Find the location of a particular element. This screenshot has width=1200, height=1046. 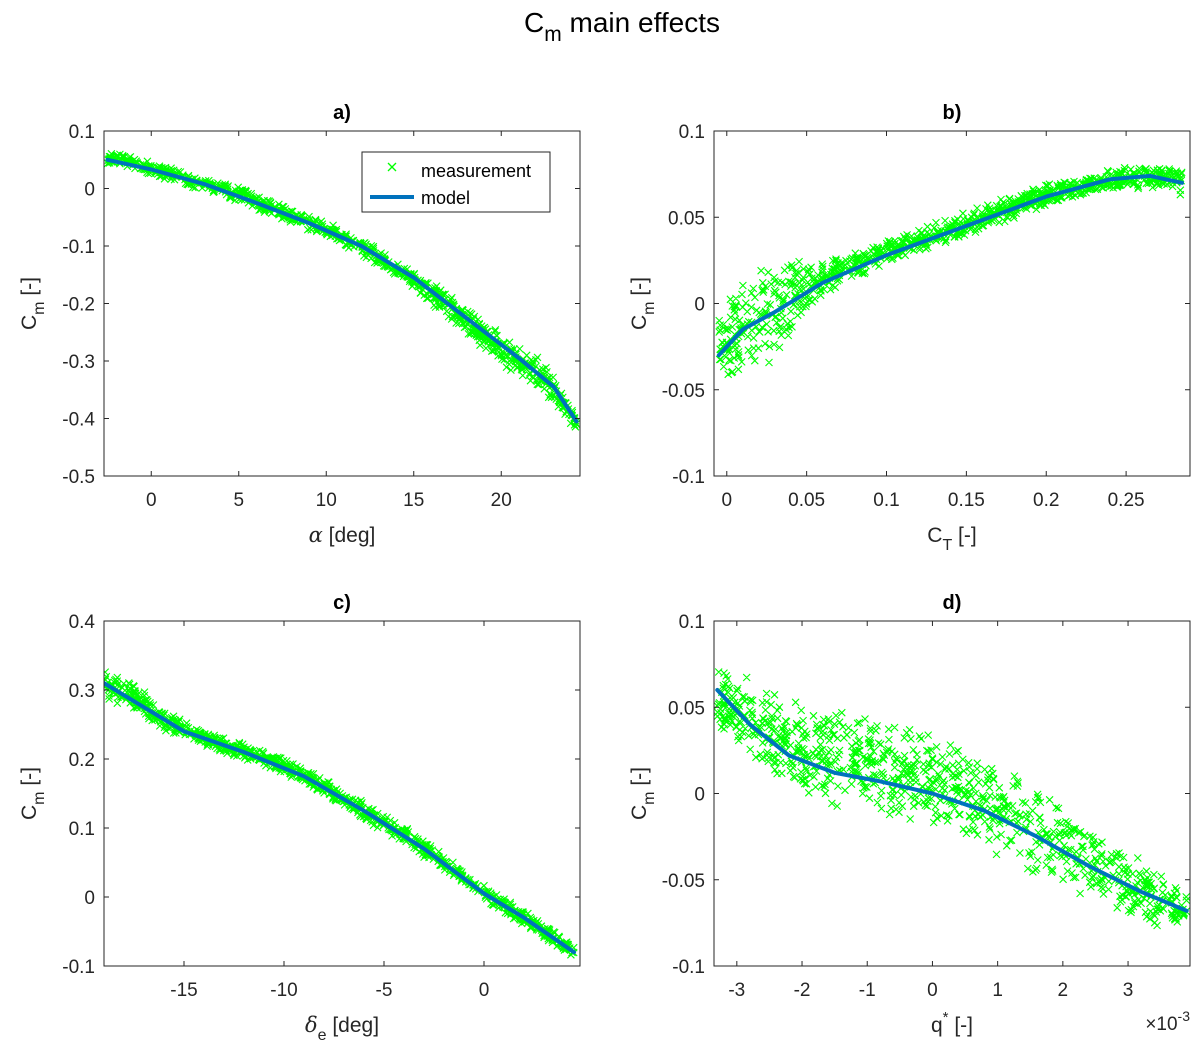

x-tick-label: 1 is located at coordinates (997, 990).